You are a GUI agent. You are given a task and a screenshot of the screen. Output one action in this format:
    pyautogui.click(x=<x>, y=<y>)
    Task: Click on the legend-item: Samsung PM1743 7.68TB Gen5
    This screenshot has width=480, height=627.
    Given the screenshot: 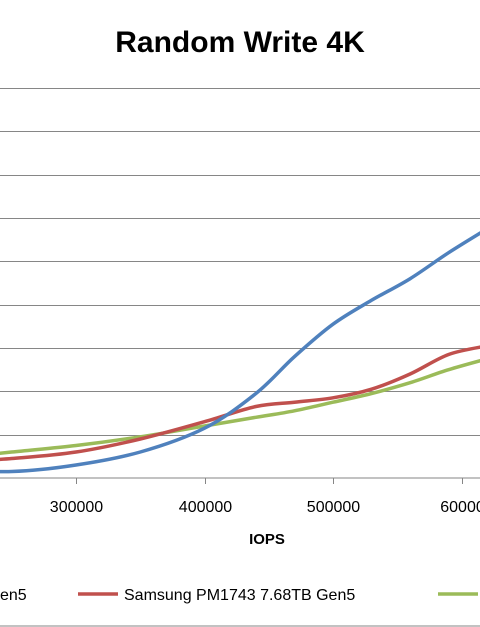 What is the action you would take?
    pyautogui.click(x=216, y=595)
    